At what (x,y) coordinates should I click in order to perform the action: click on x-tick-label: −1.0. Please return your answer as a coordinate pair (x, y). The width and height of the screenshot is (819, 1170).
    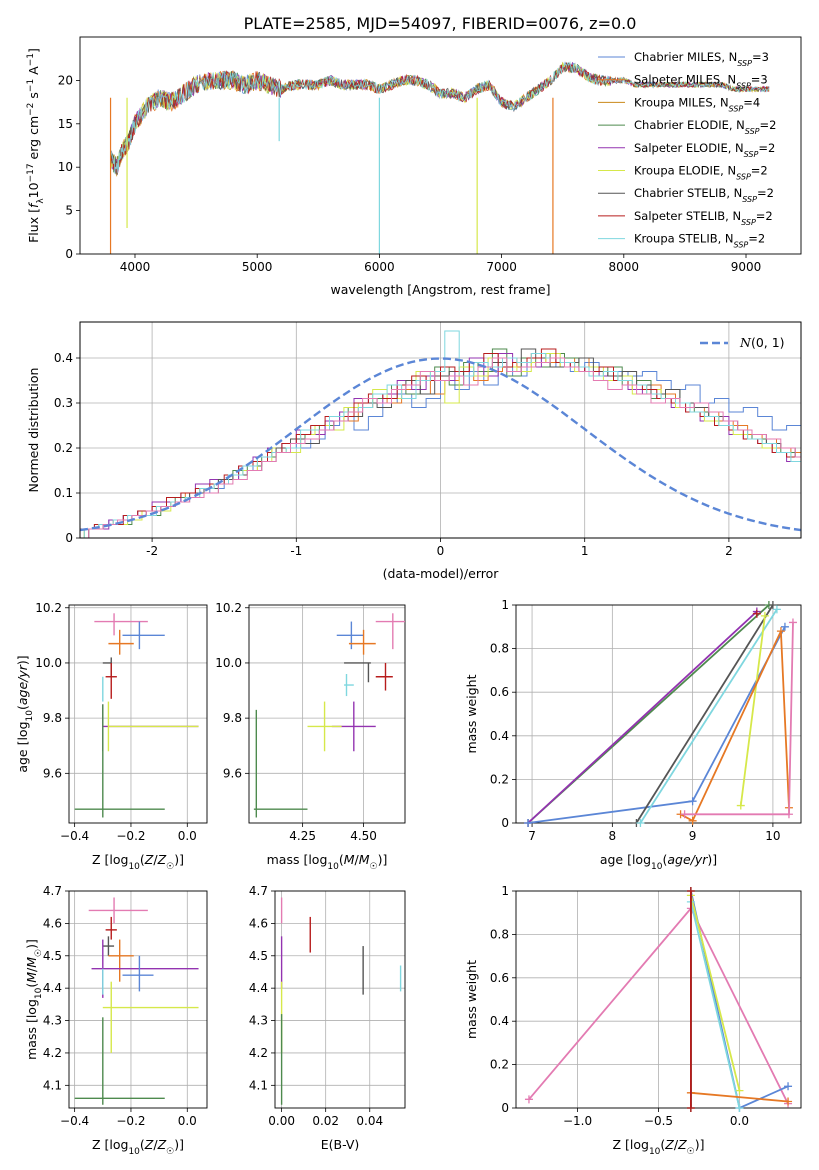
    Looking at the image, I should click on (577, 1121).